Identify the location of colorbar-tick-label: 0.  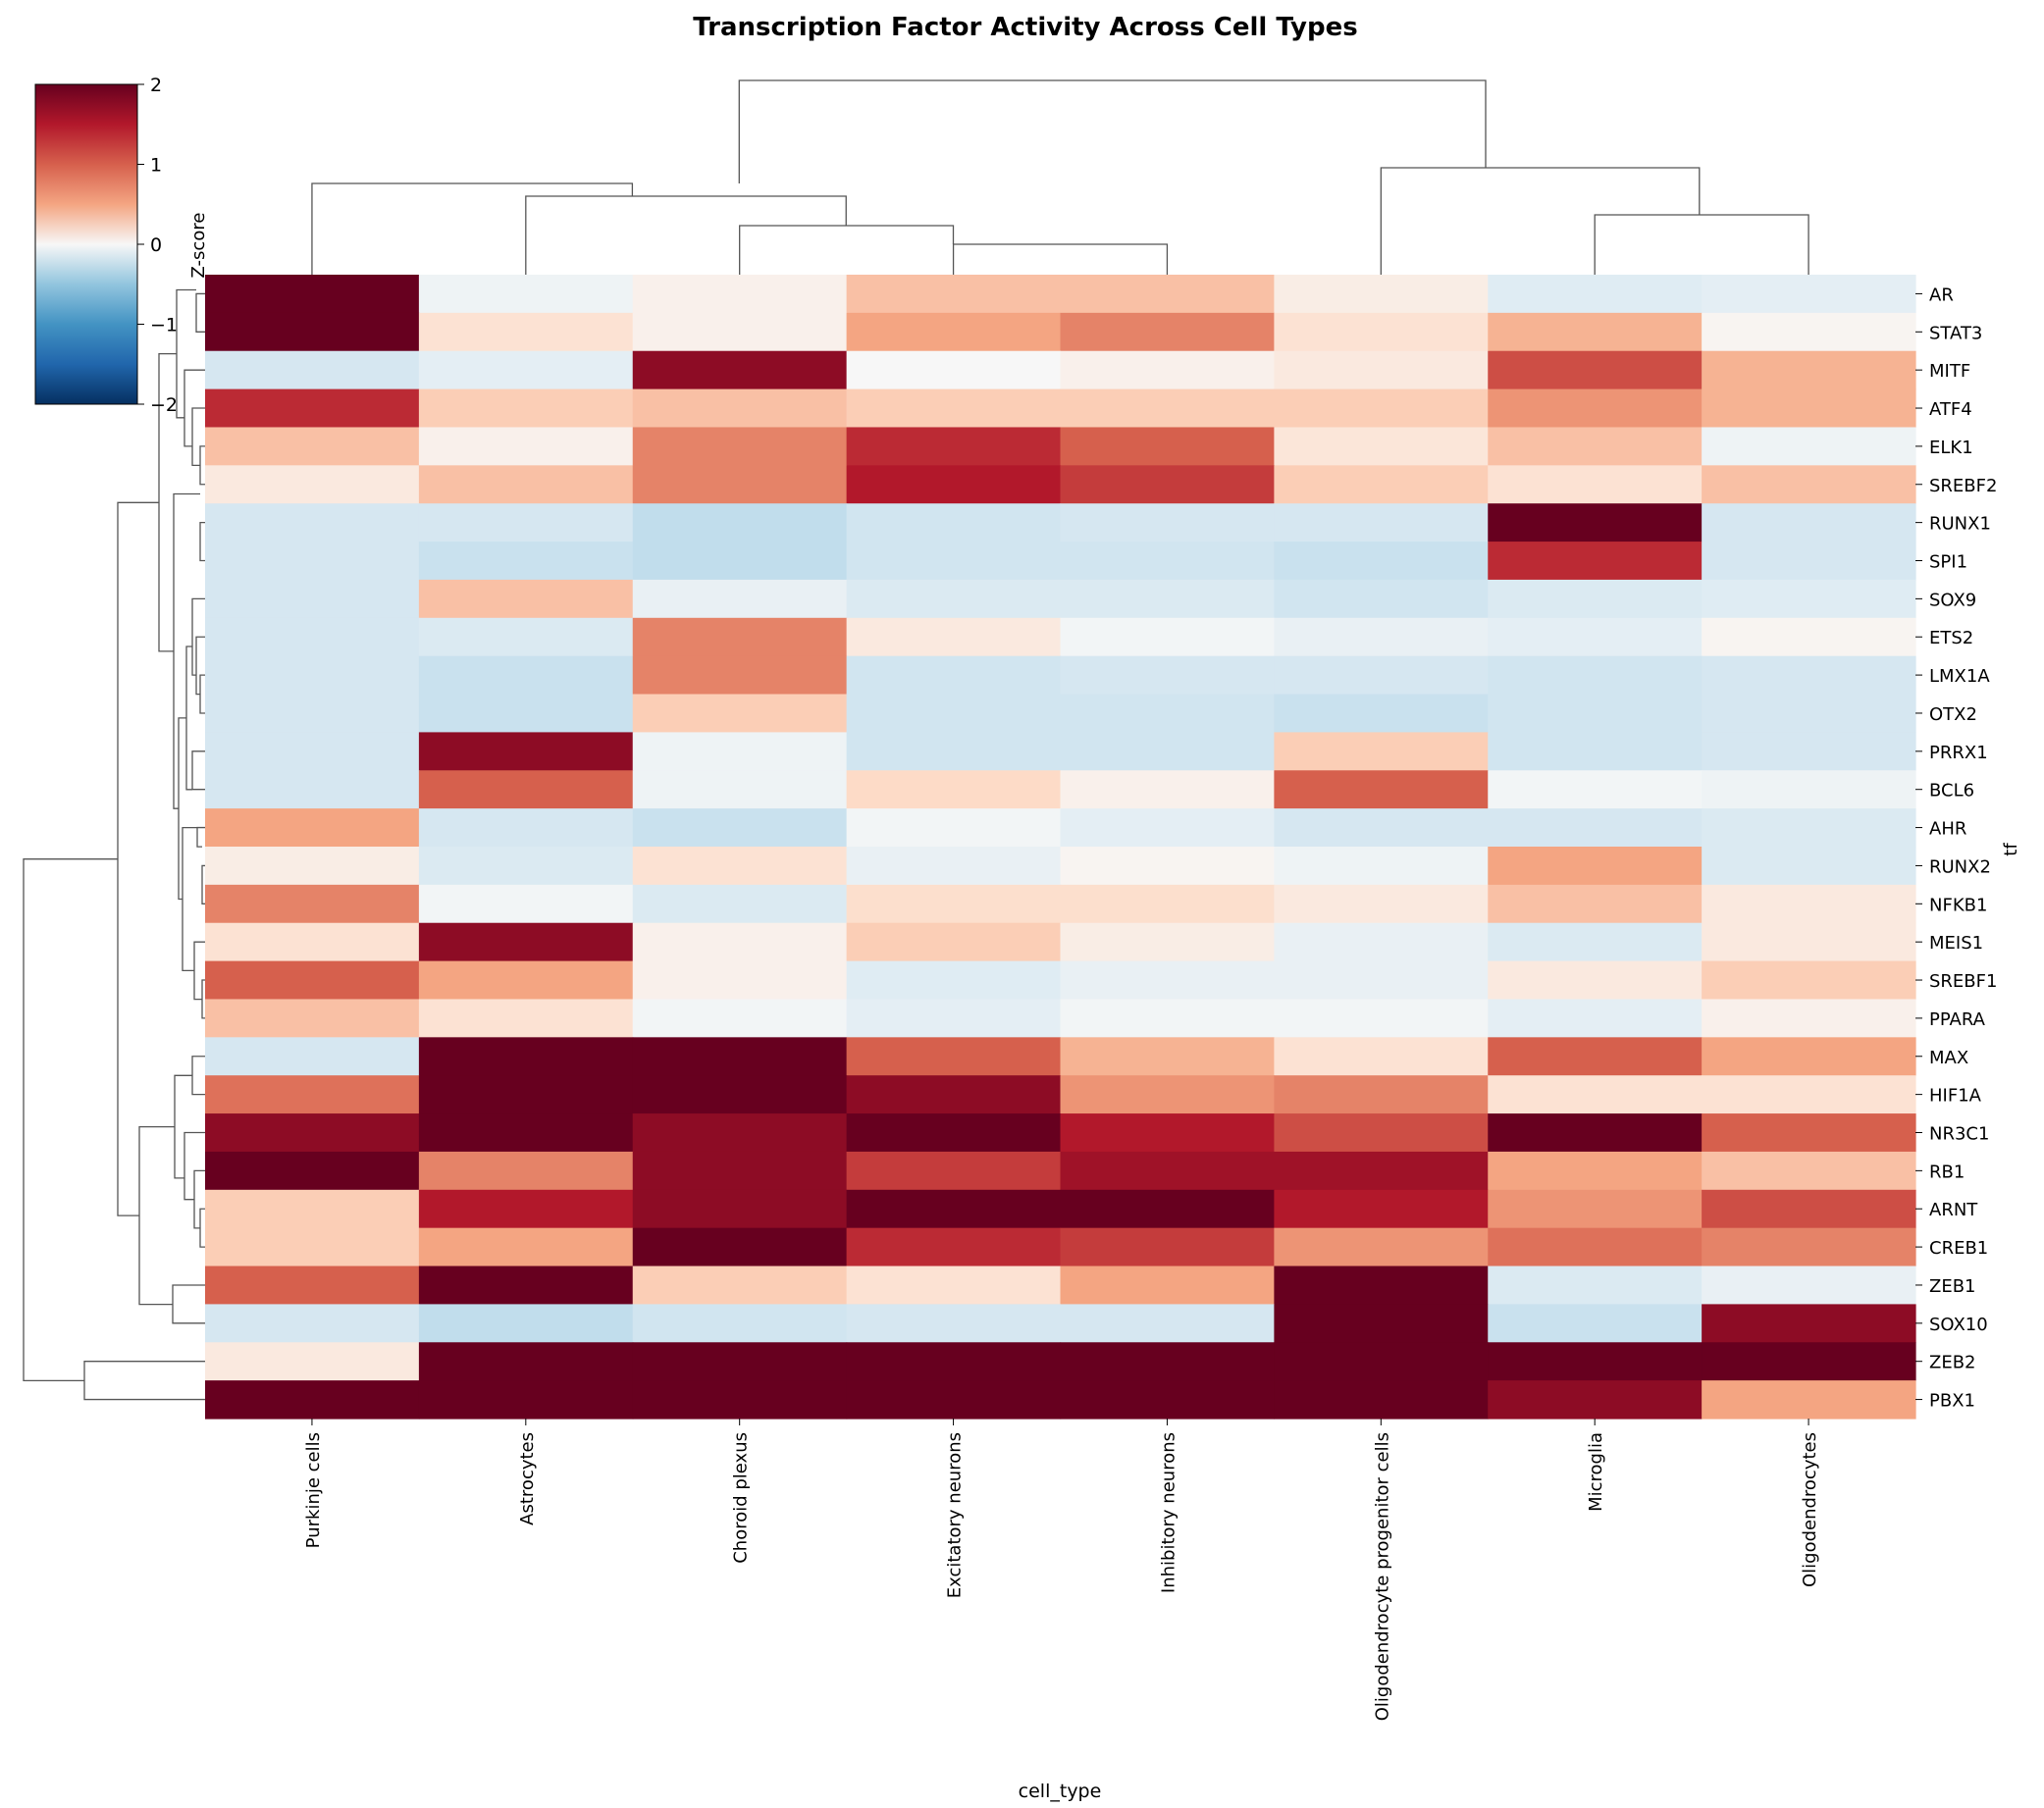
(156, 245).